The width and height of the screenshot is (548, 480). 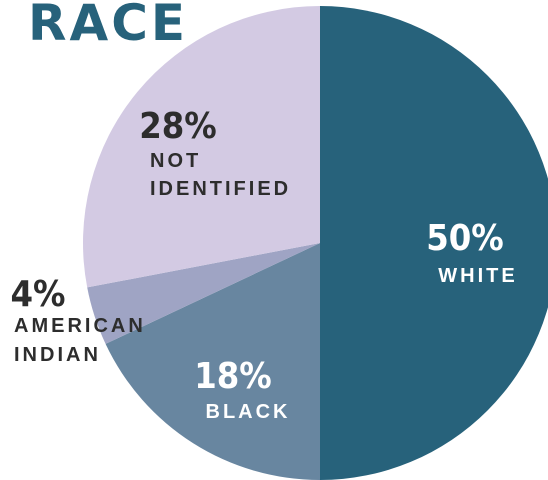 What do you see at coordinates (248, 412) in the screenshot?
I see `slice-category-label: BLACK` at bounding box center [248, 412].